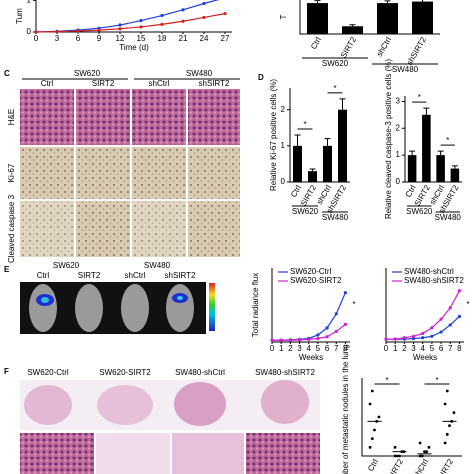  Describe the element at coordinates (273, 135) in the screenshot. I see `y-axis-label: Relative Ki-67 positive cells (%)` at that location.